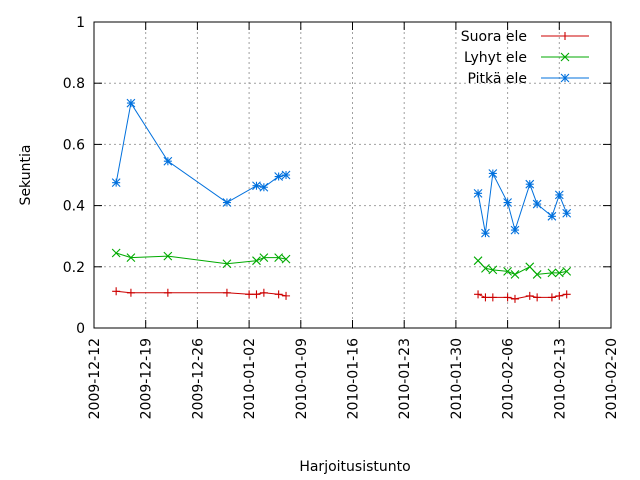 Image resolution: width=640 pixels, height=480 pixels. Describe the element at coordinates (494, 37) in the screenshot. I see `legend-label: Suora ele` at that location.